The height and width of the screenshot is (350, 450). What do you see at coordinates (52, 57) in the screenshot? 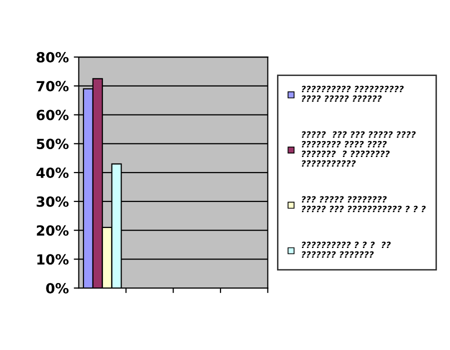
I see `y-tick-label: 80%` at bounding box center [52, 57].